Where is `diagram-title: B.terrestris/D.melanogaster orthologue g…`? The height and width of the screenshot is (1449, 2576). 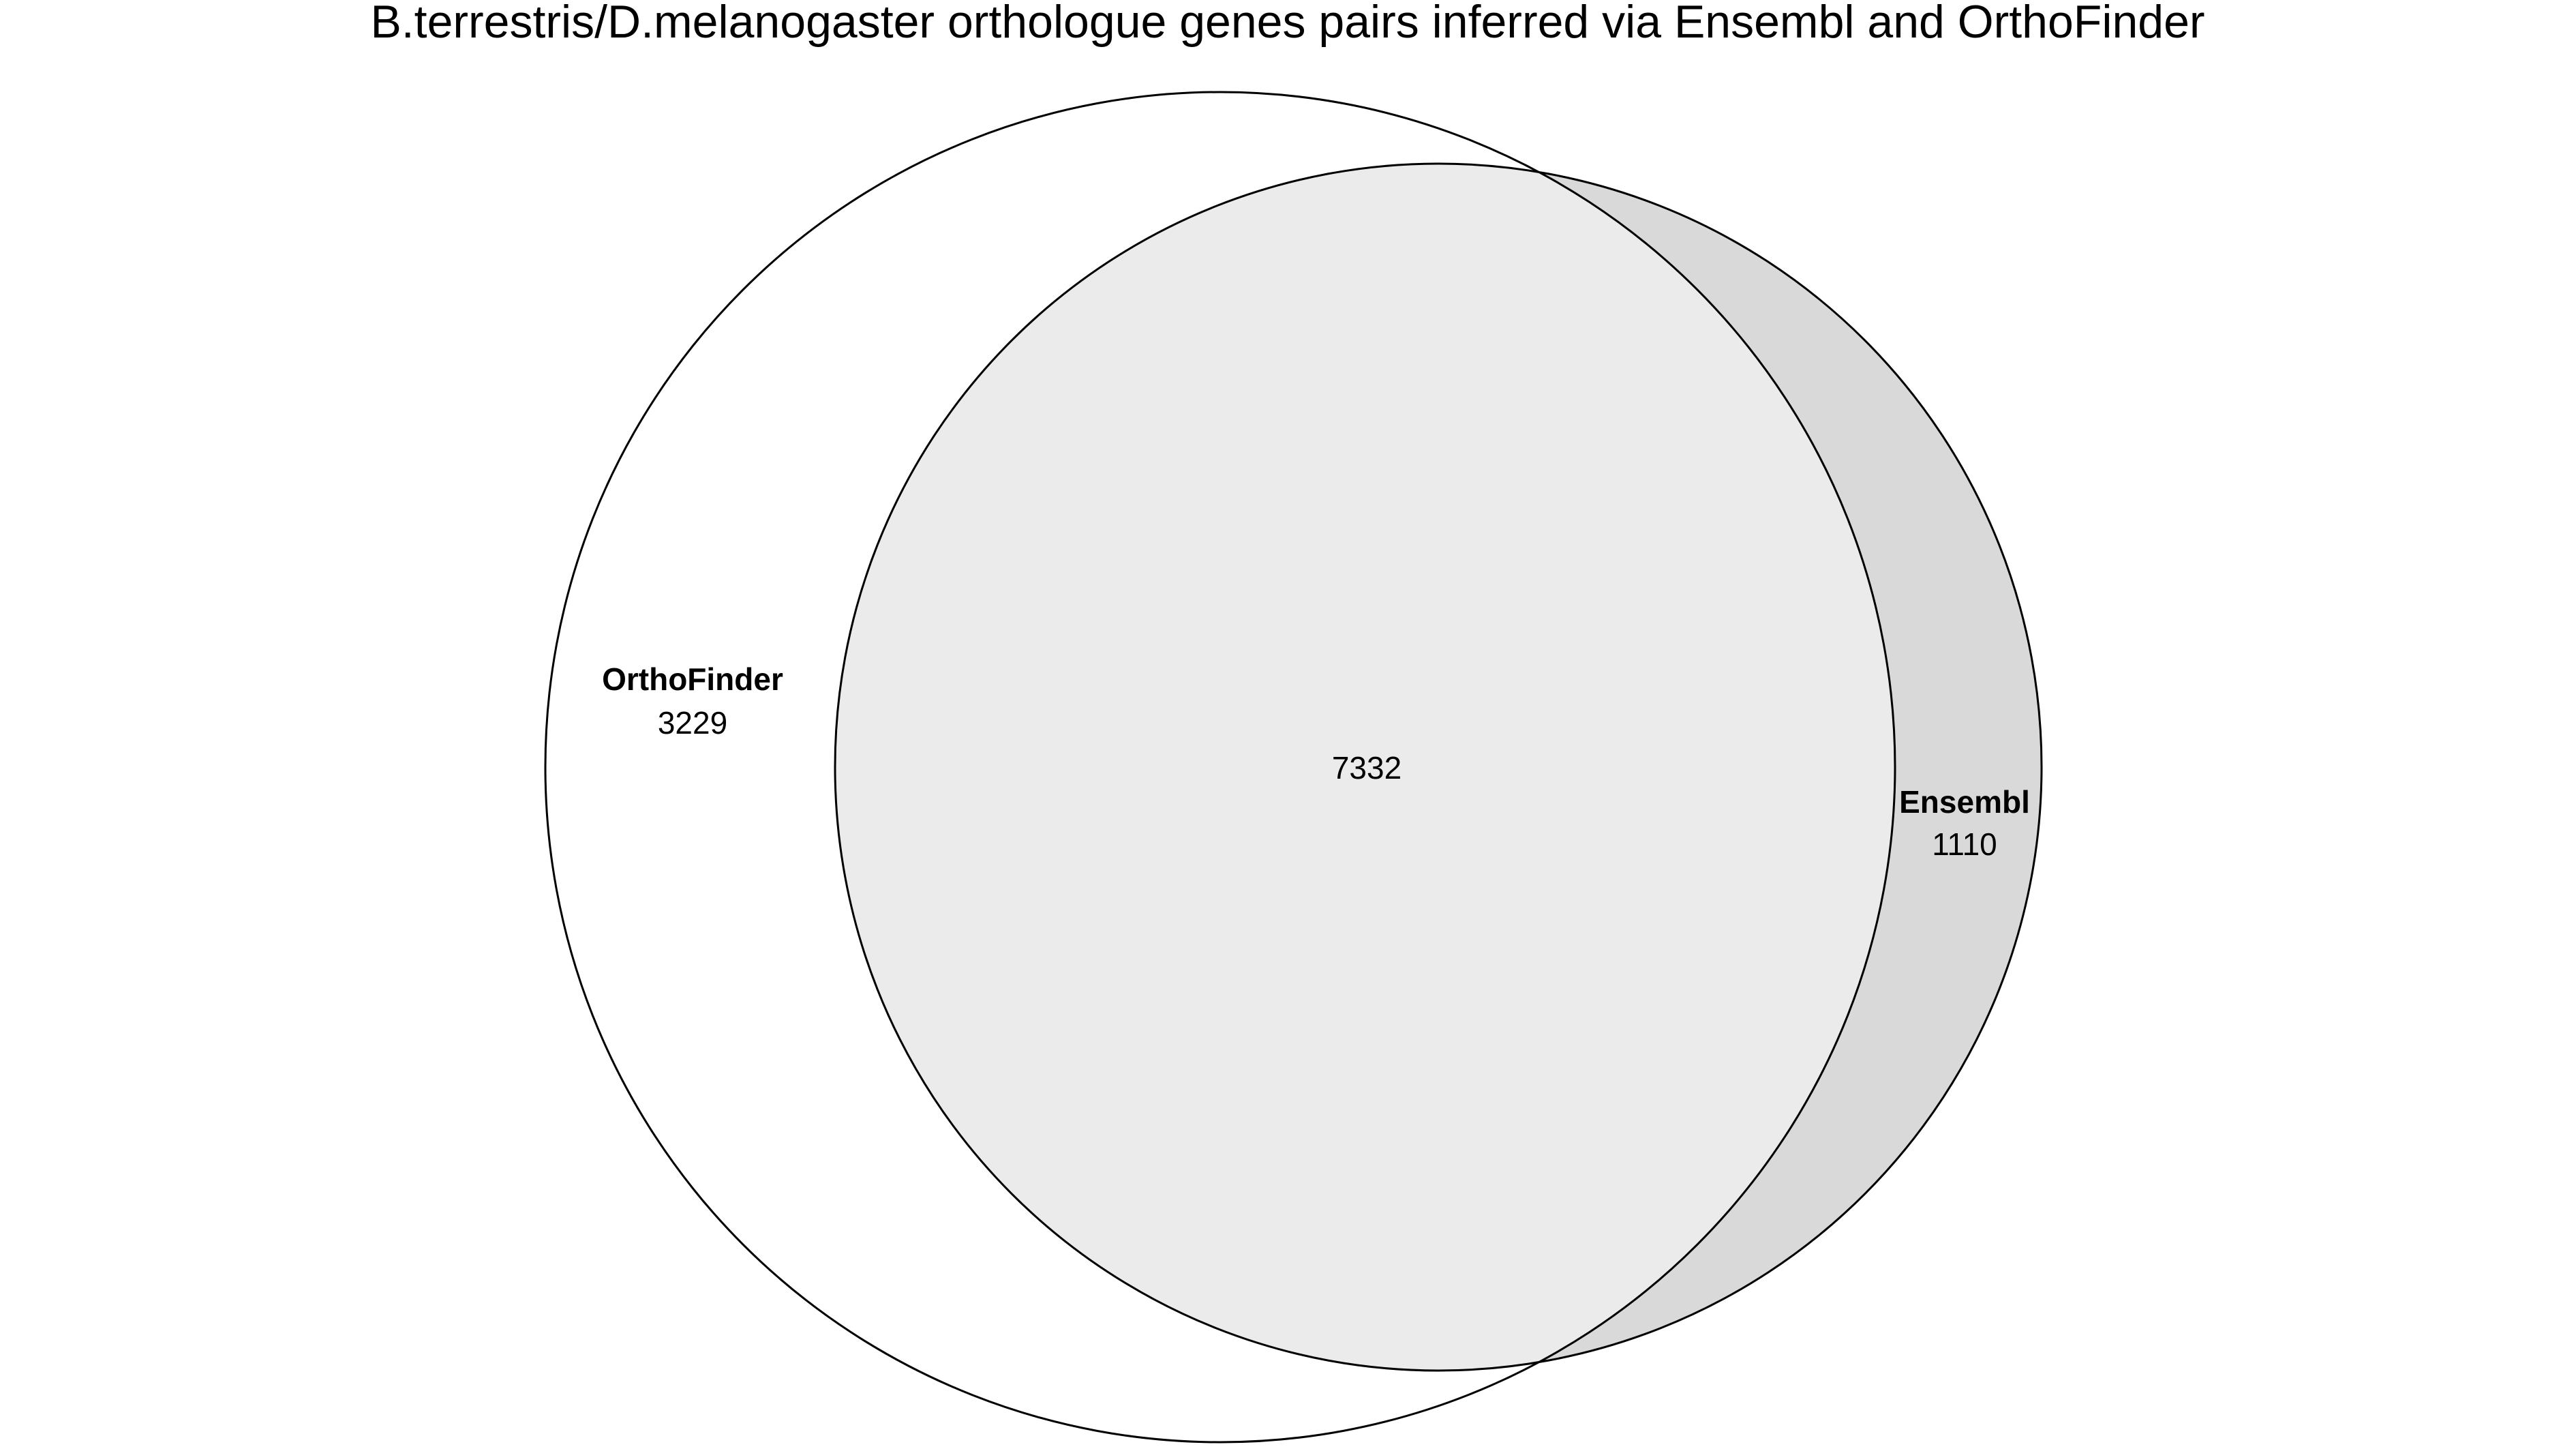 diagram-title: B.terrestris/D.melanogaster orthologue g… is located at coordinates (1287, 24).